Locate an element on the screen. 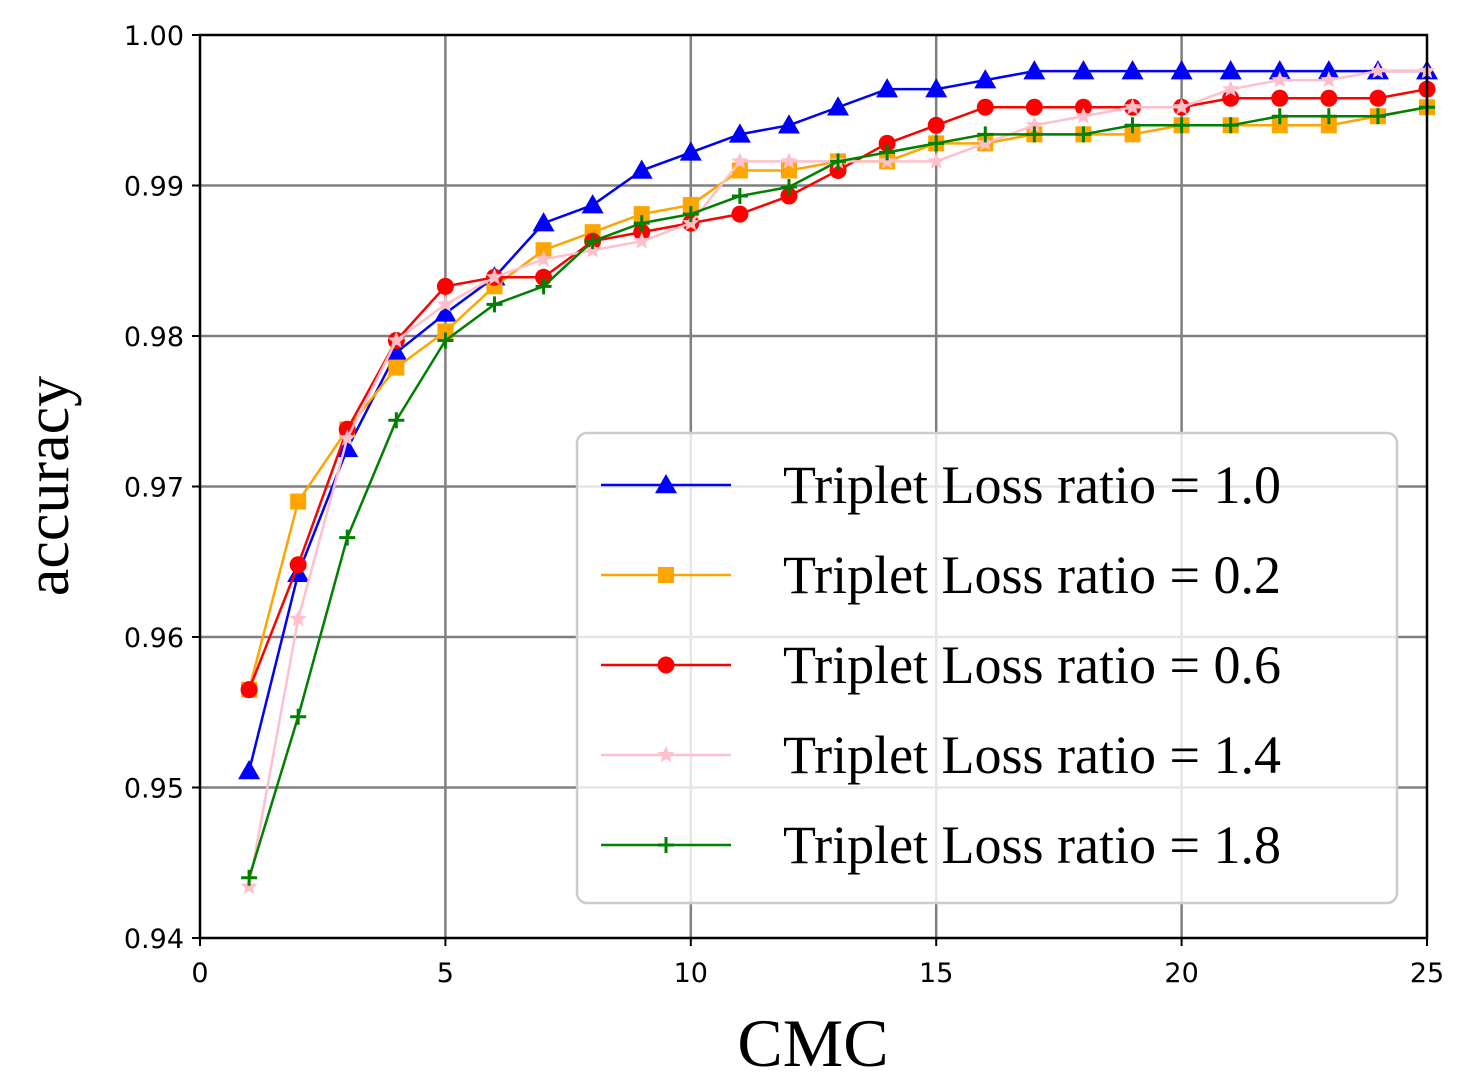 The image size is (1463, 1092). y-tick-label: 0.94 is located at coordinates (154, 939).